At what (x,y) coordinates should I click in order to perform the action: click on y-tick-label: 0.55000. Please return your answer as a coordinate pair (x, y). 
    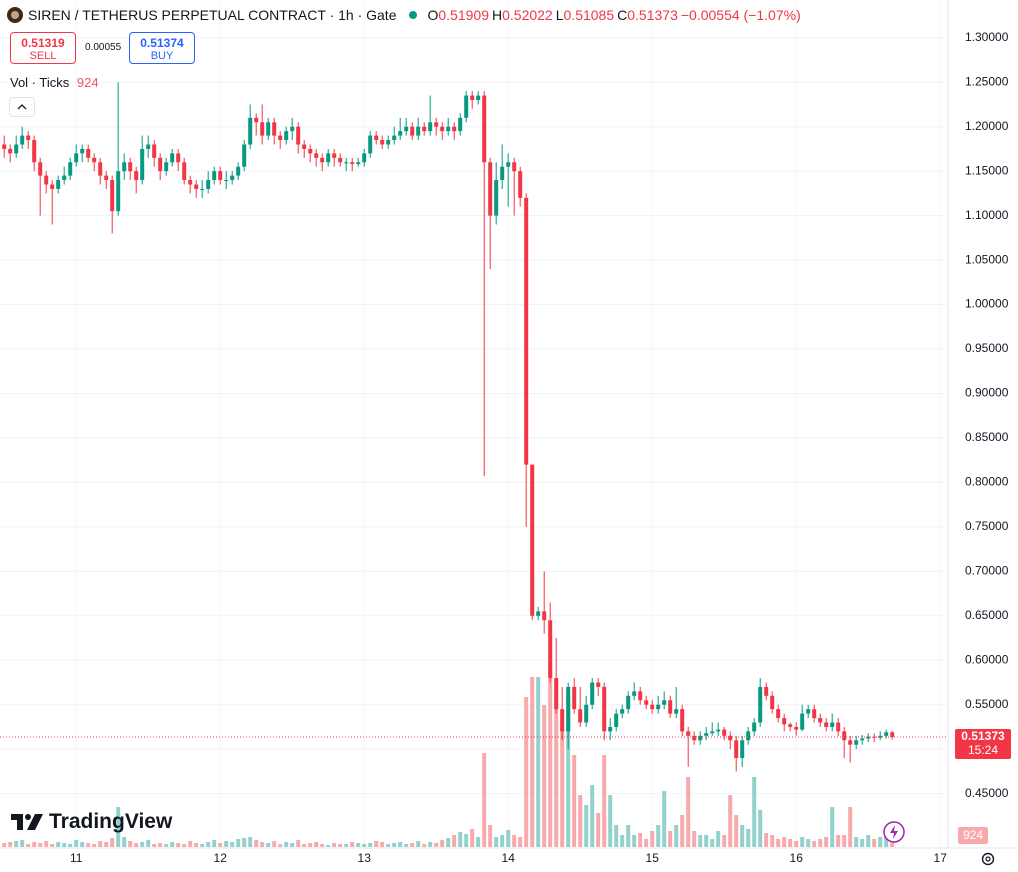
    Looking at the image, I should click on (987, 704).